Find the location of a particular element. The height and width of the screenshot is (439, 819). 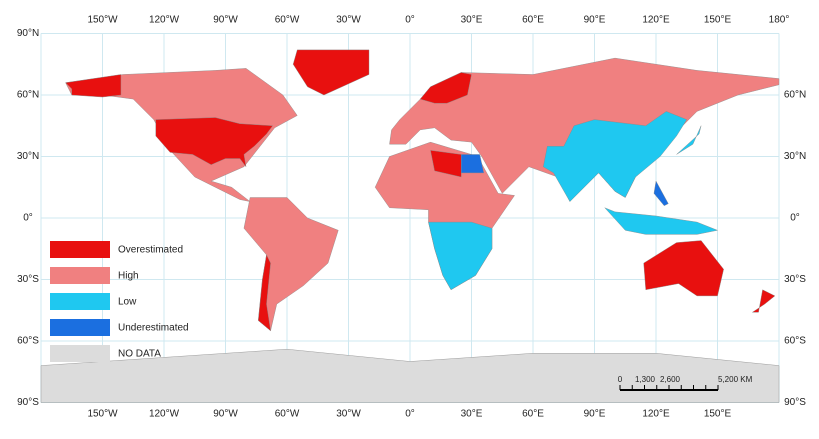

longitude-label-bottom: 120°E is located at coordinates (656, 414).